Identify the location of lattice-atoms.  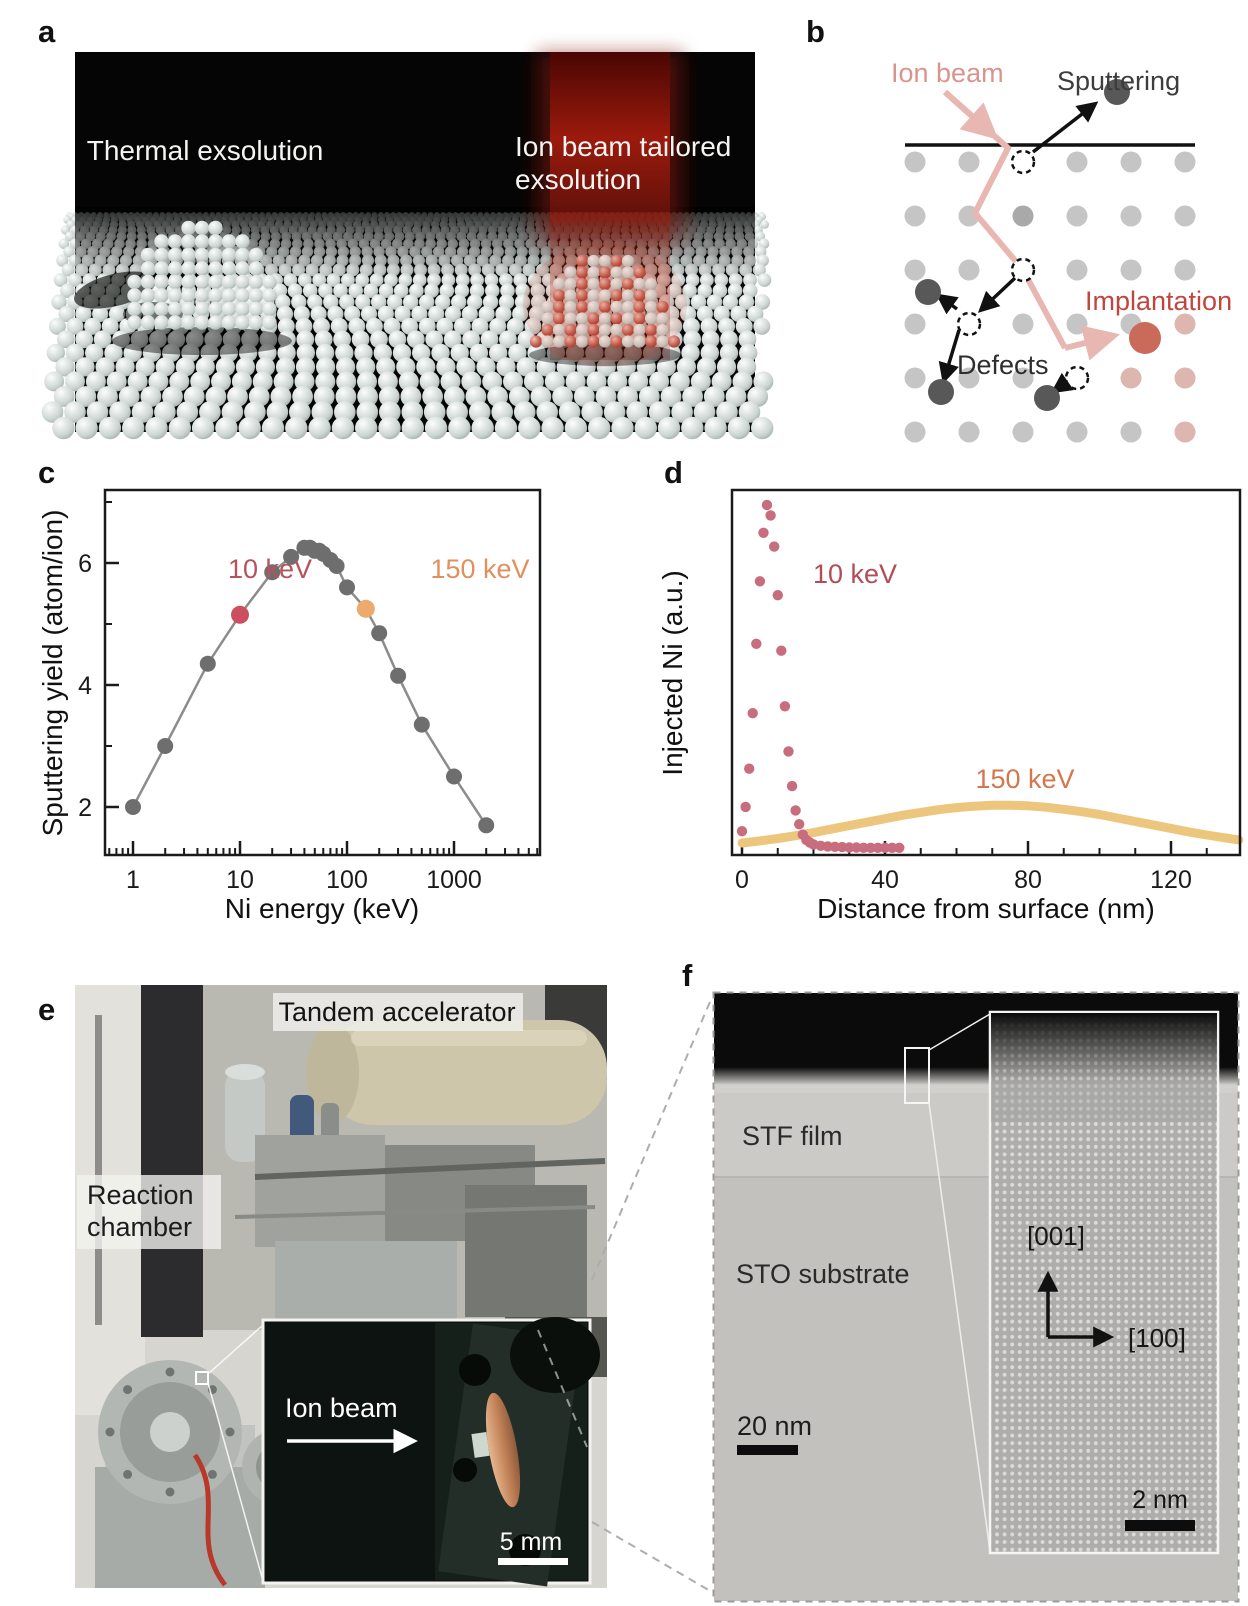
(1050, 297).